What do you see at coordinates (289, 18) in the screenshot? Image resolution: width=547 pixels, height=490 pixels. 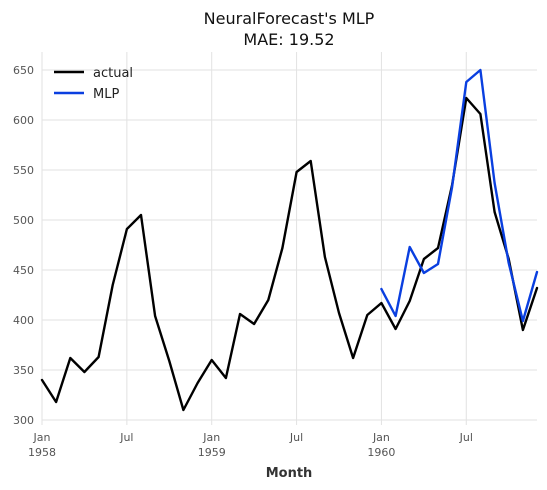 I see `chart-title: NeuralForecast's MLP` at bounding box center [289, 18].